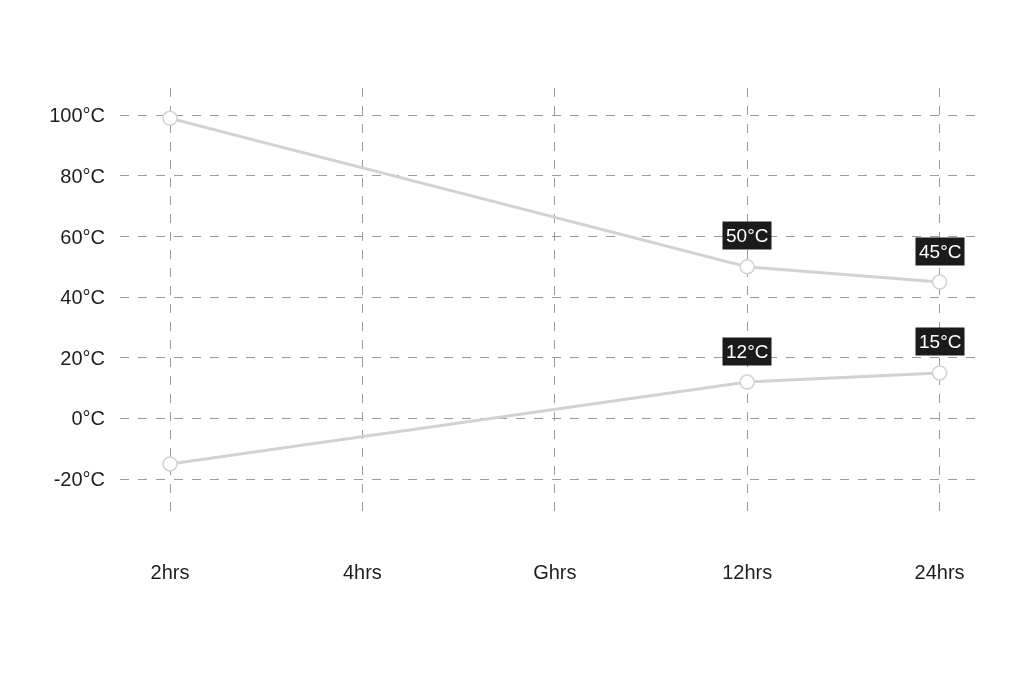  What do you see at coordinates (82, 357) in the screenshot?
I see `y-tick-label: 20°C` at bounding box center [82, 357].